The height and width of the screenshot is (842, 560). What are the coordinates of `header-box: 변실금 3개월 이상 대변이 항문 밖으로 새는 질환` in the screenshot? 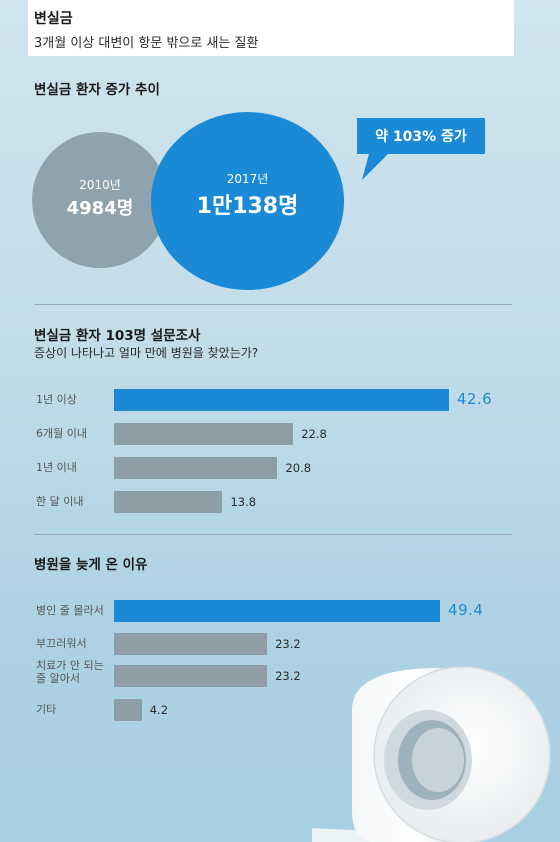 It's located at (271, 28).